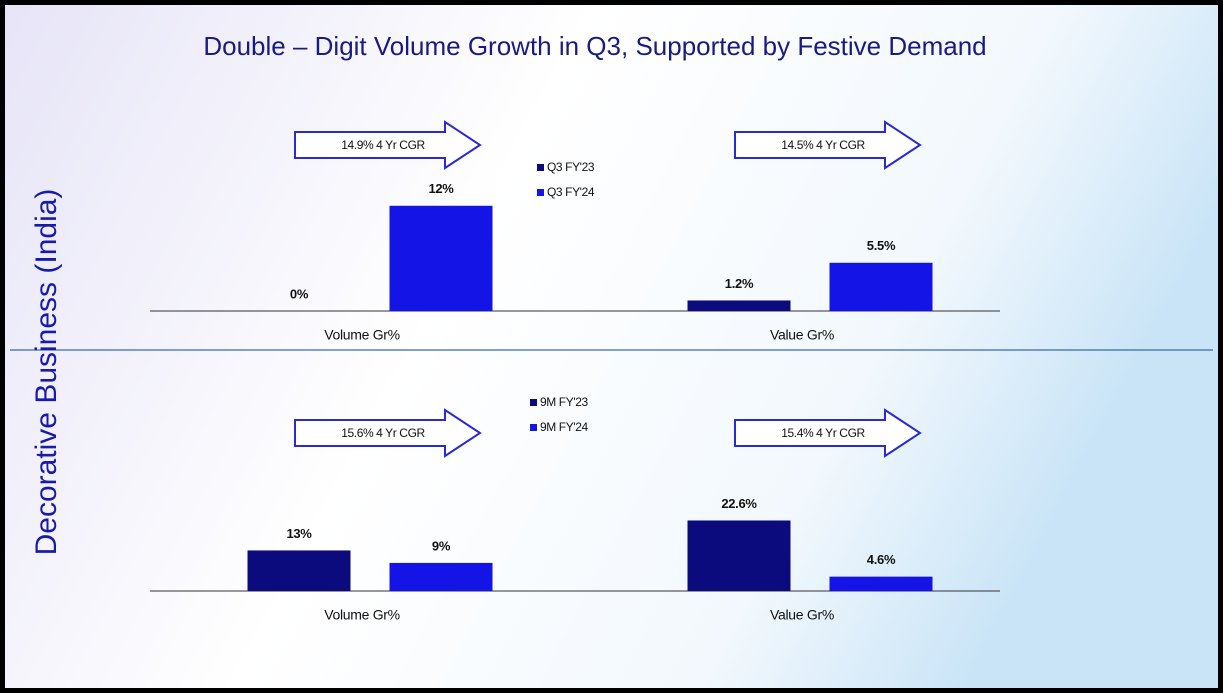  I want to click on annotation: 14.9% 4 Yr CGR, so click(383, 145).